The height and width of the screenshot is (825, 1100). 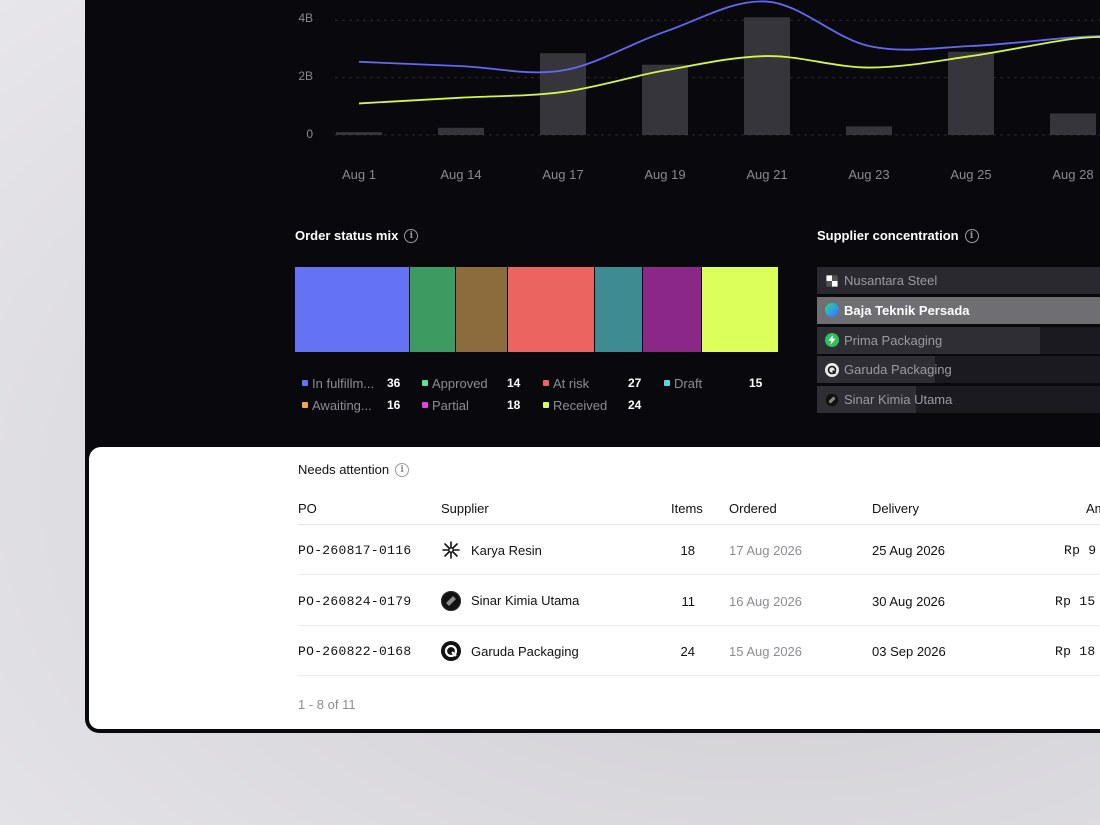 I want to click on supplier-share-bar, so click(x=958, y=310).